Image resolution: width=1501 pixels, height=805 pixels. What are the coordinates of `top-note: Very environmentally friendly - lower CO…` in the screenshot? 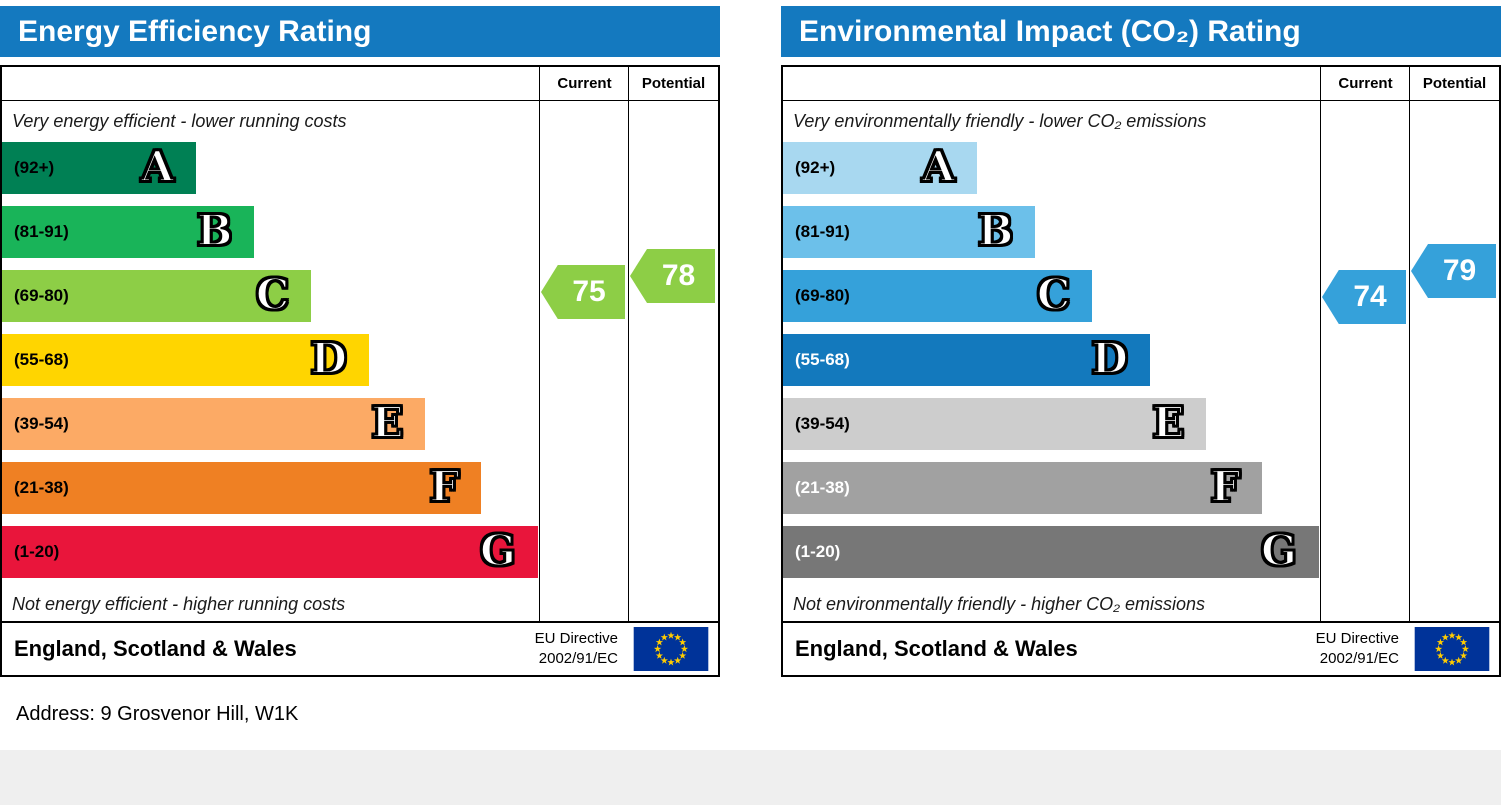 It's located at (1000, 121).